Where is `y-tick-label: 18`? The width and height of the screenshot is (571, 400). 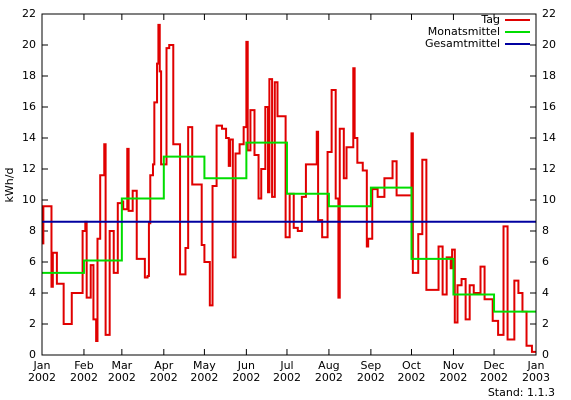 y-tick-label: 18 is located at coordinates (29, 75).